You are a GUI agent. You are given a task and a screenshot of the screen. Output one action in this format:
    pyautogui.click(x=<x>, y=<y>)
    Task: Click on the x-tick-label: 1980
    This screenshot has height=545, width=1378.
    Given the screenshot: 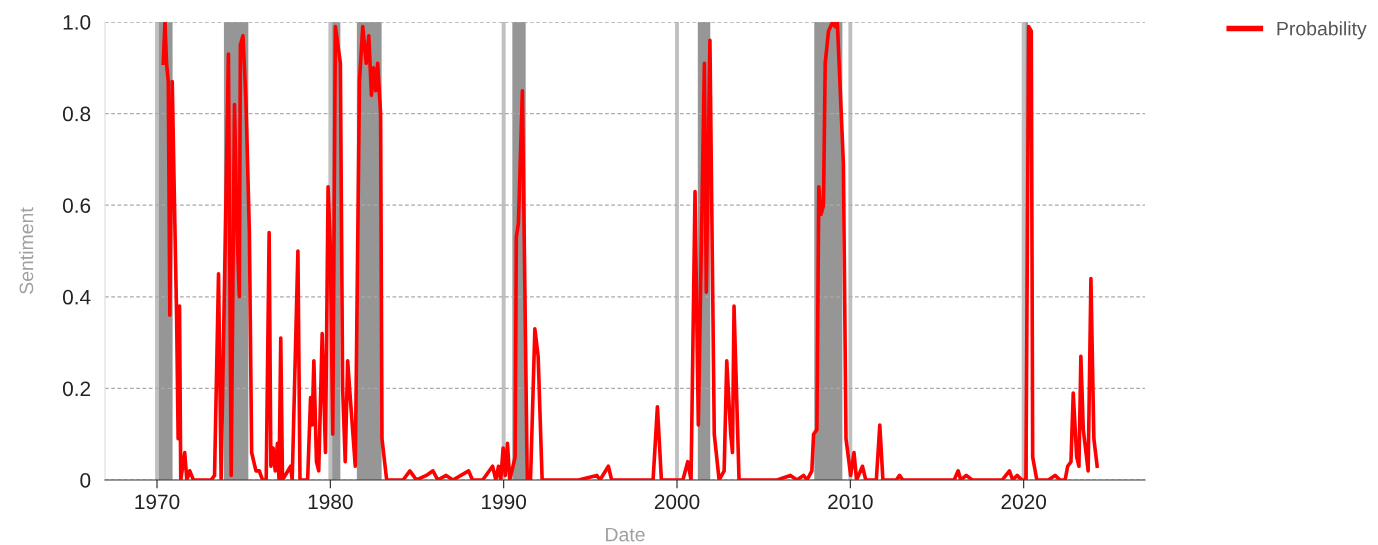 What is the action you would take?
    pyautogui.click(x=330, y=502)
    